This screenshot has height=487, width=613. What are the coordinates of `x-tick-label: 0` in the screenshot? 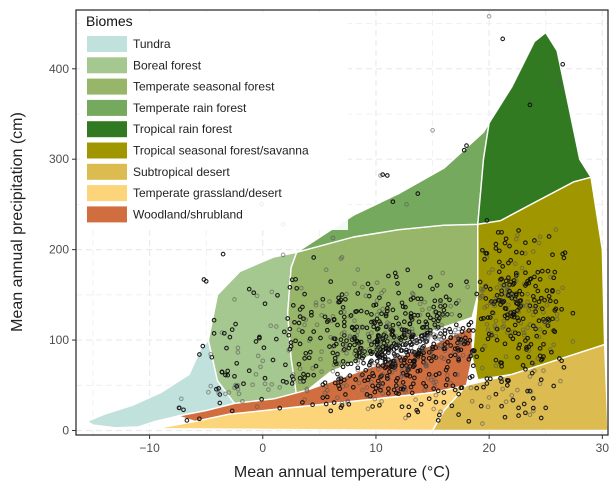 It's located at (262, 448).